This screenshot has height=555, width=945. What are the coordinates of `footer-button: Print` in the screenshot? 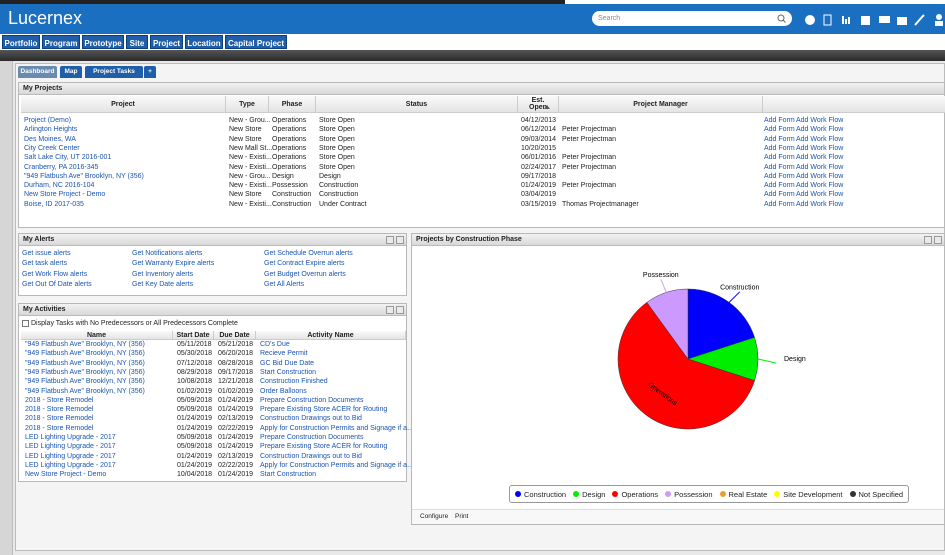 It's located at (462, 516).